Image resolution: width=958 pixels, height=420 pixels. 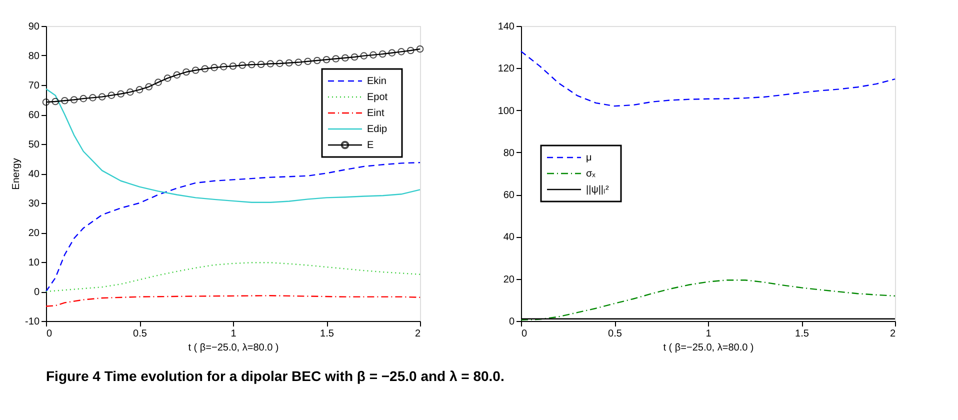 What do you see at coordinates (32, 322) in the screenshot?
I see `y-tick-label: -10` at bounding box center [32, 322].